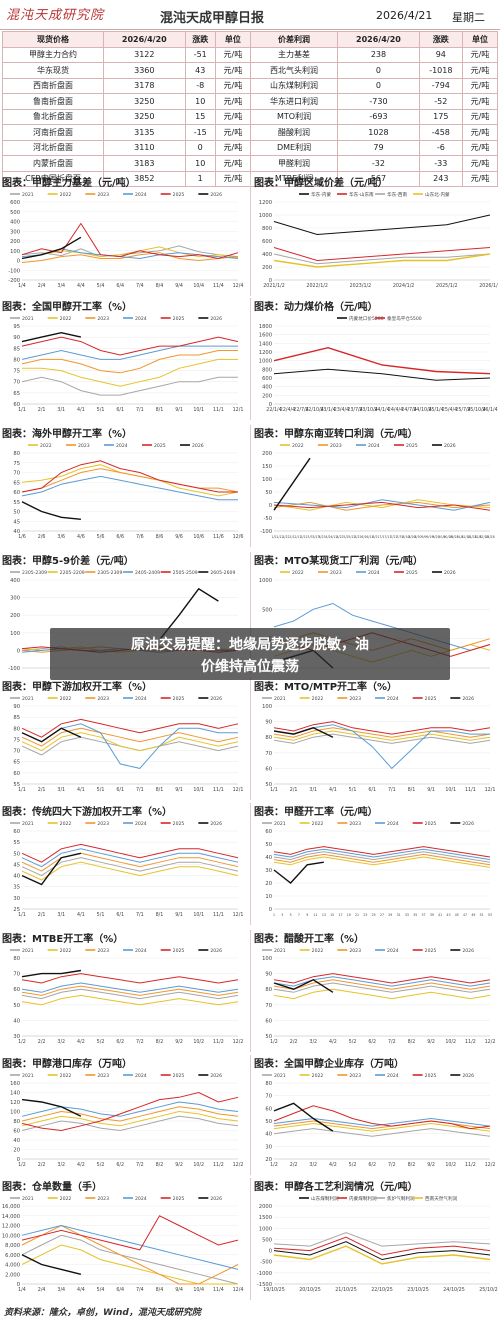  What do you see at coordinates (267, 467) in the screenshot?
I see `y-tick-label: 150` at bounding box center [267, 467].